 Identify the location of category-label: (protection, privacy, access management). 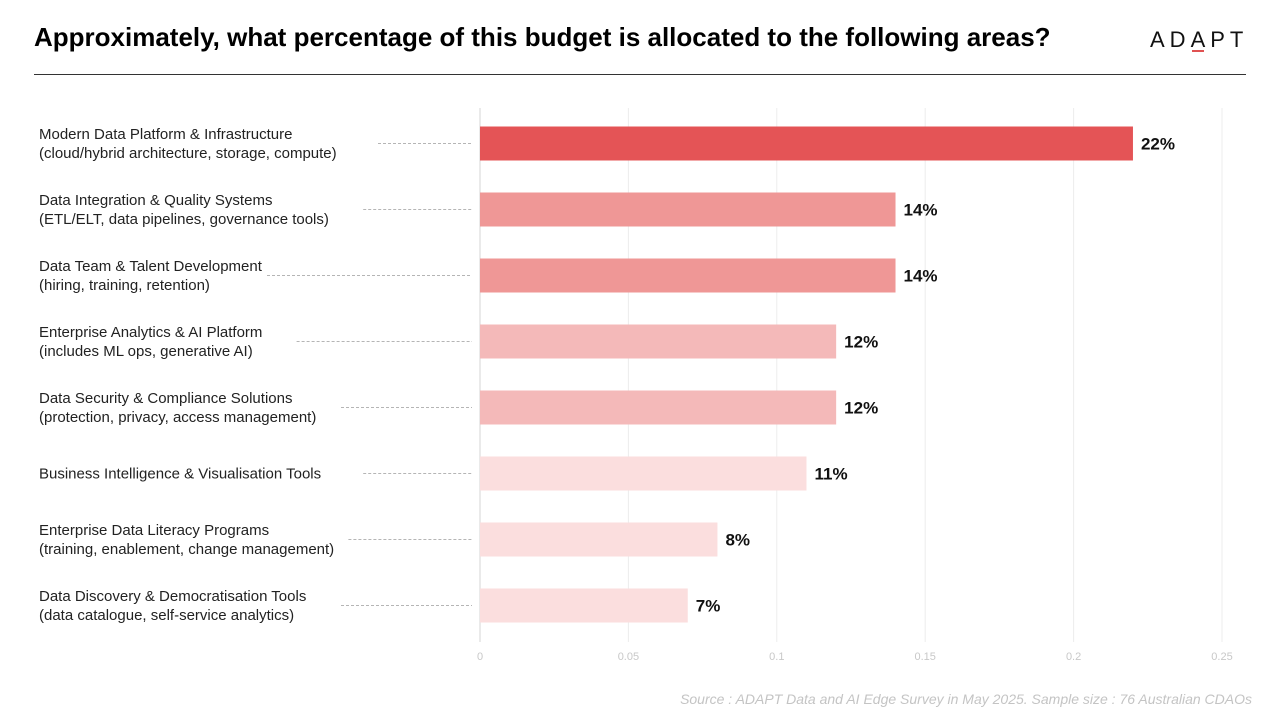
(177, 417).